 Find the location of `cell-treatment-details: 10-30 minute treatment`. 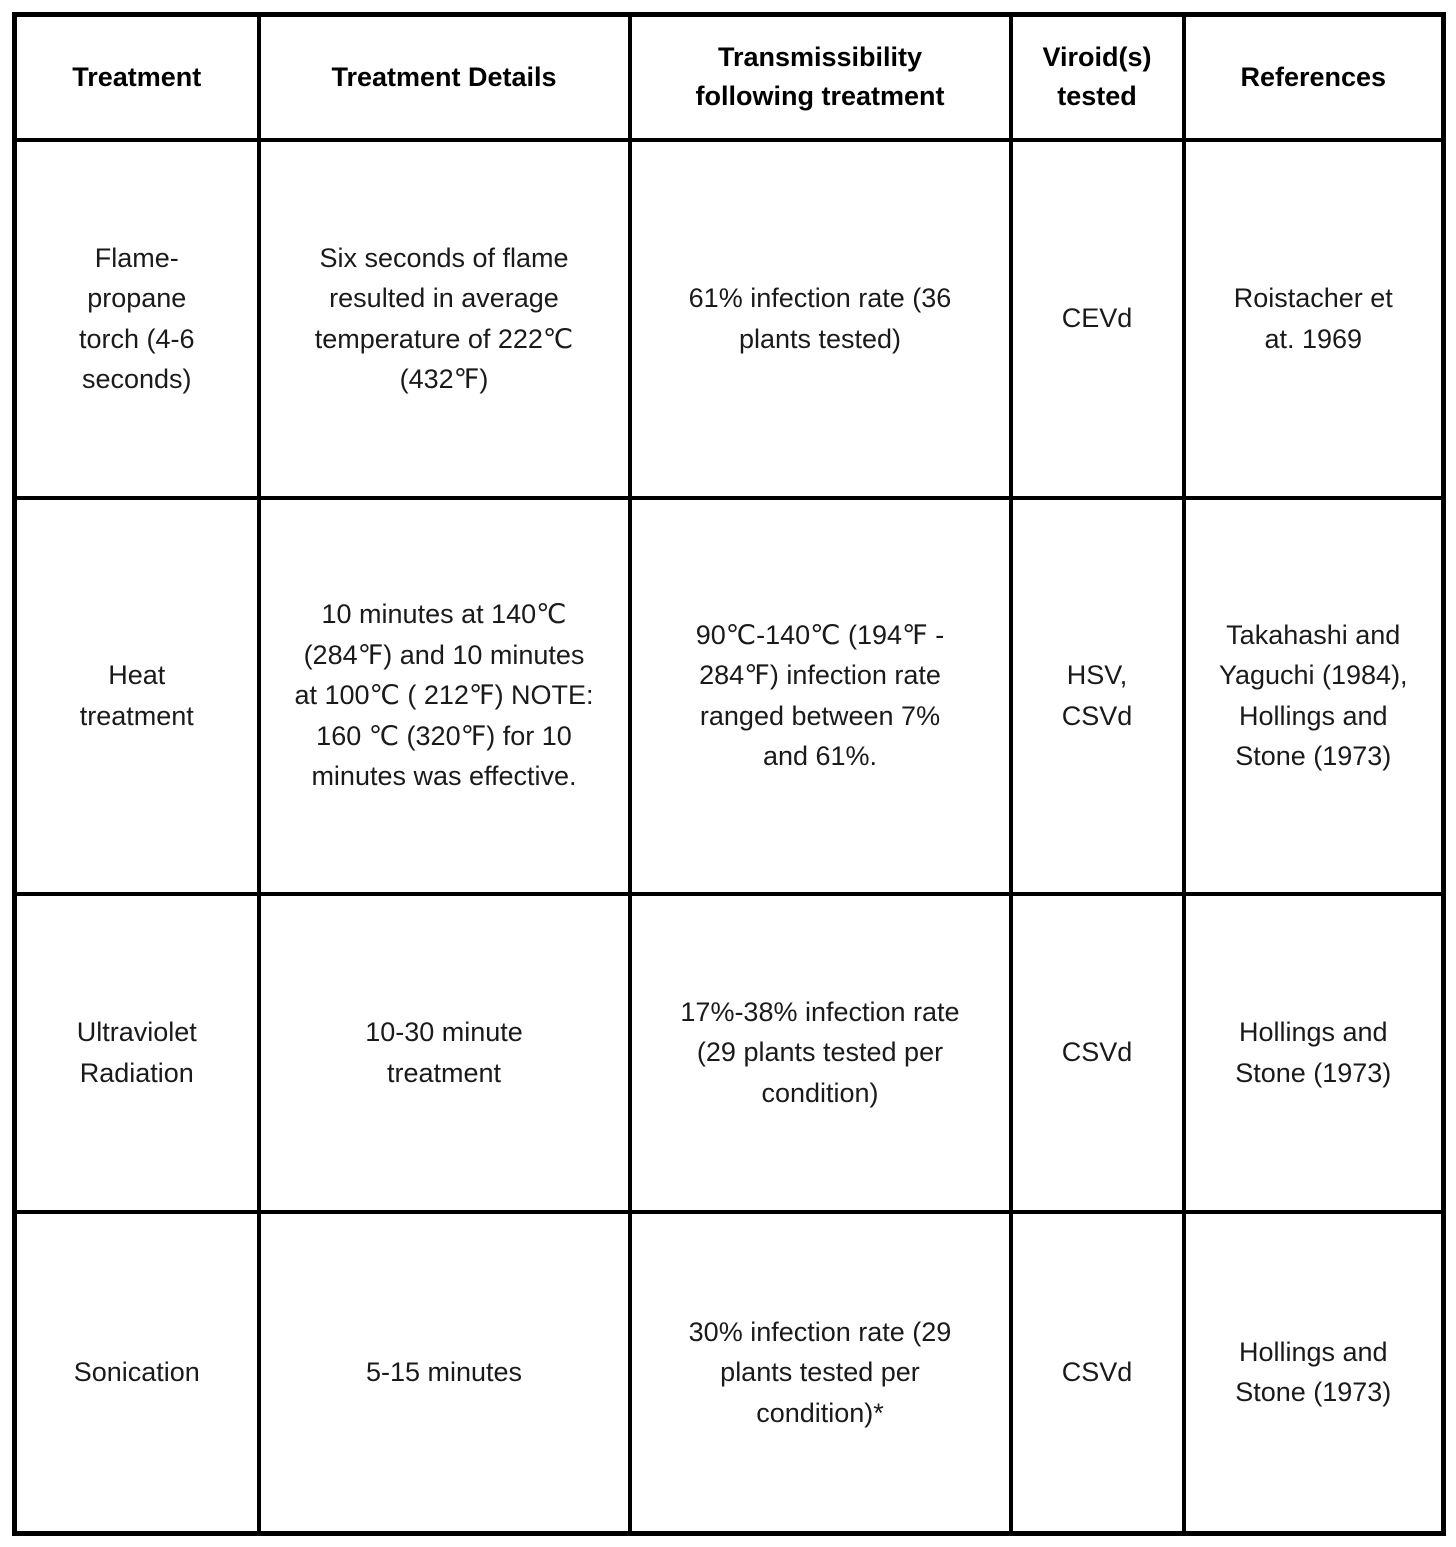

cell-treatment-details: 10-30 minute treatment is located at coordinates (444, 1052).